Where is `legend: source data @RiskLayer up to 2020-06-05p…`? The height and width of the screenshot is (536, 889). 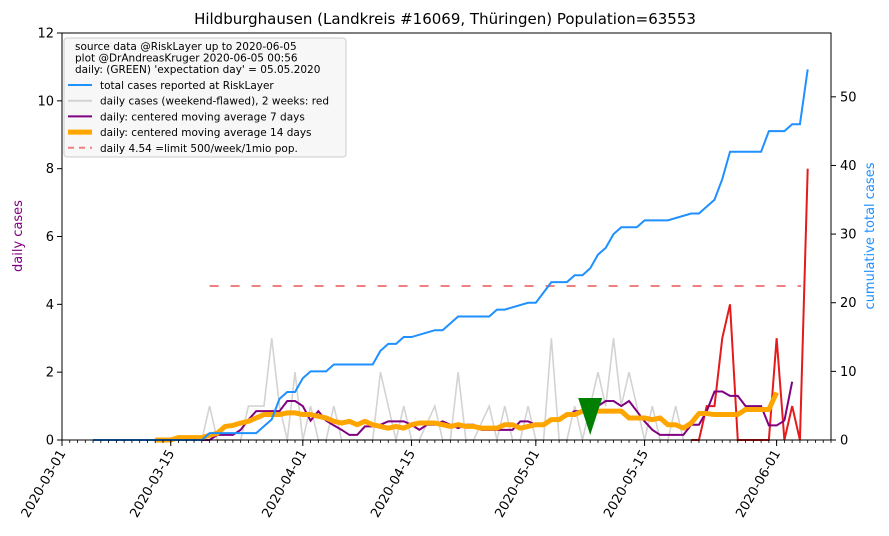
legend: source data @RiskLayer up to 2020-06-05p… is located at coordinates (205, 97).